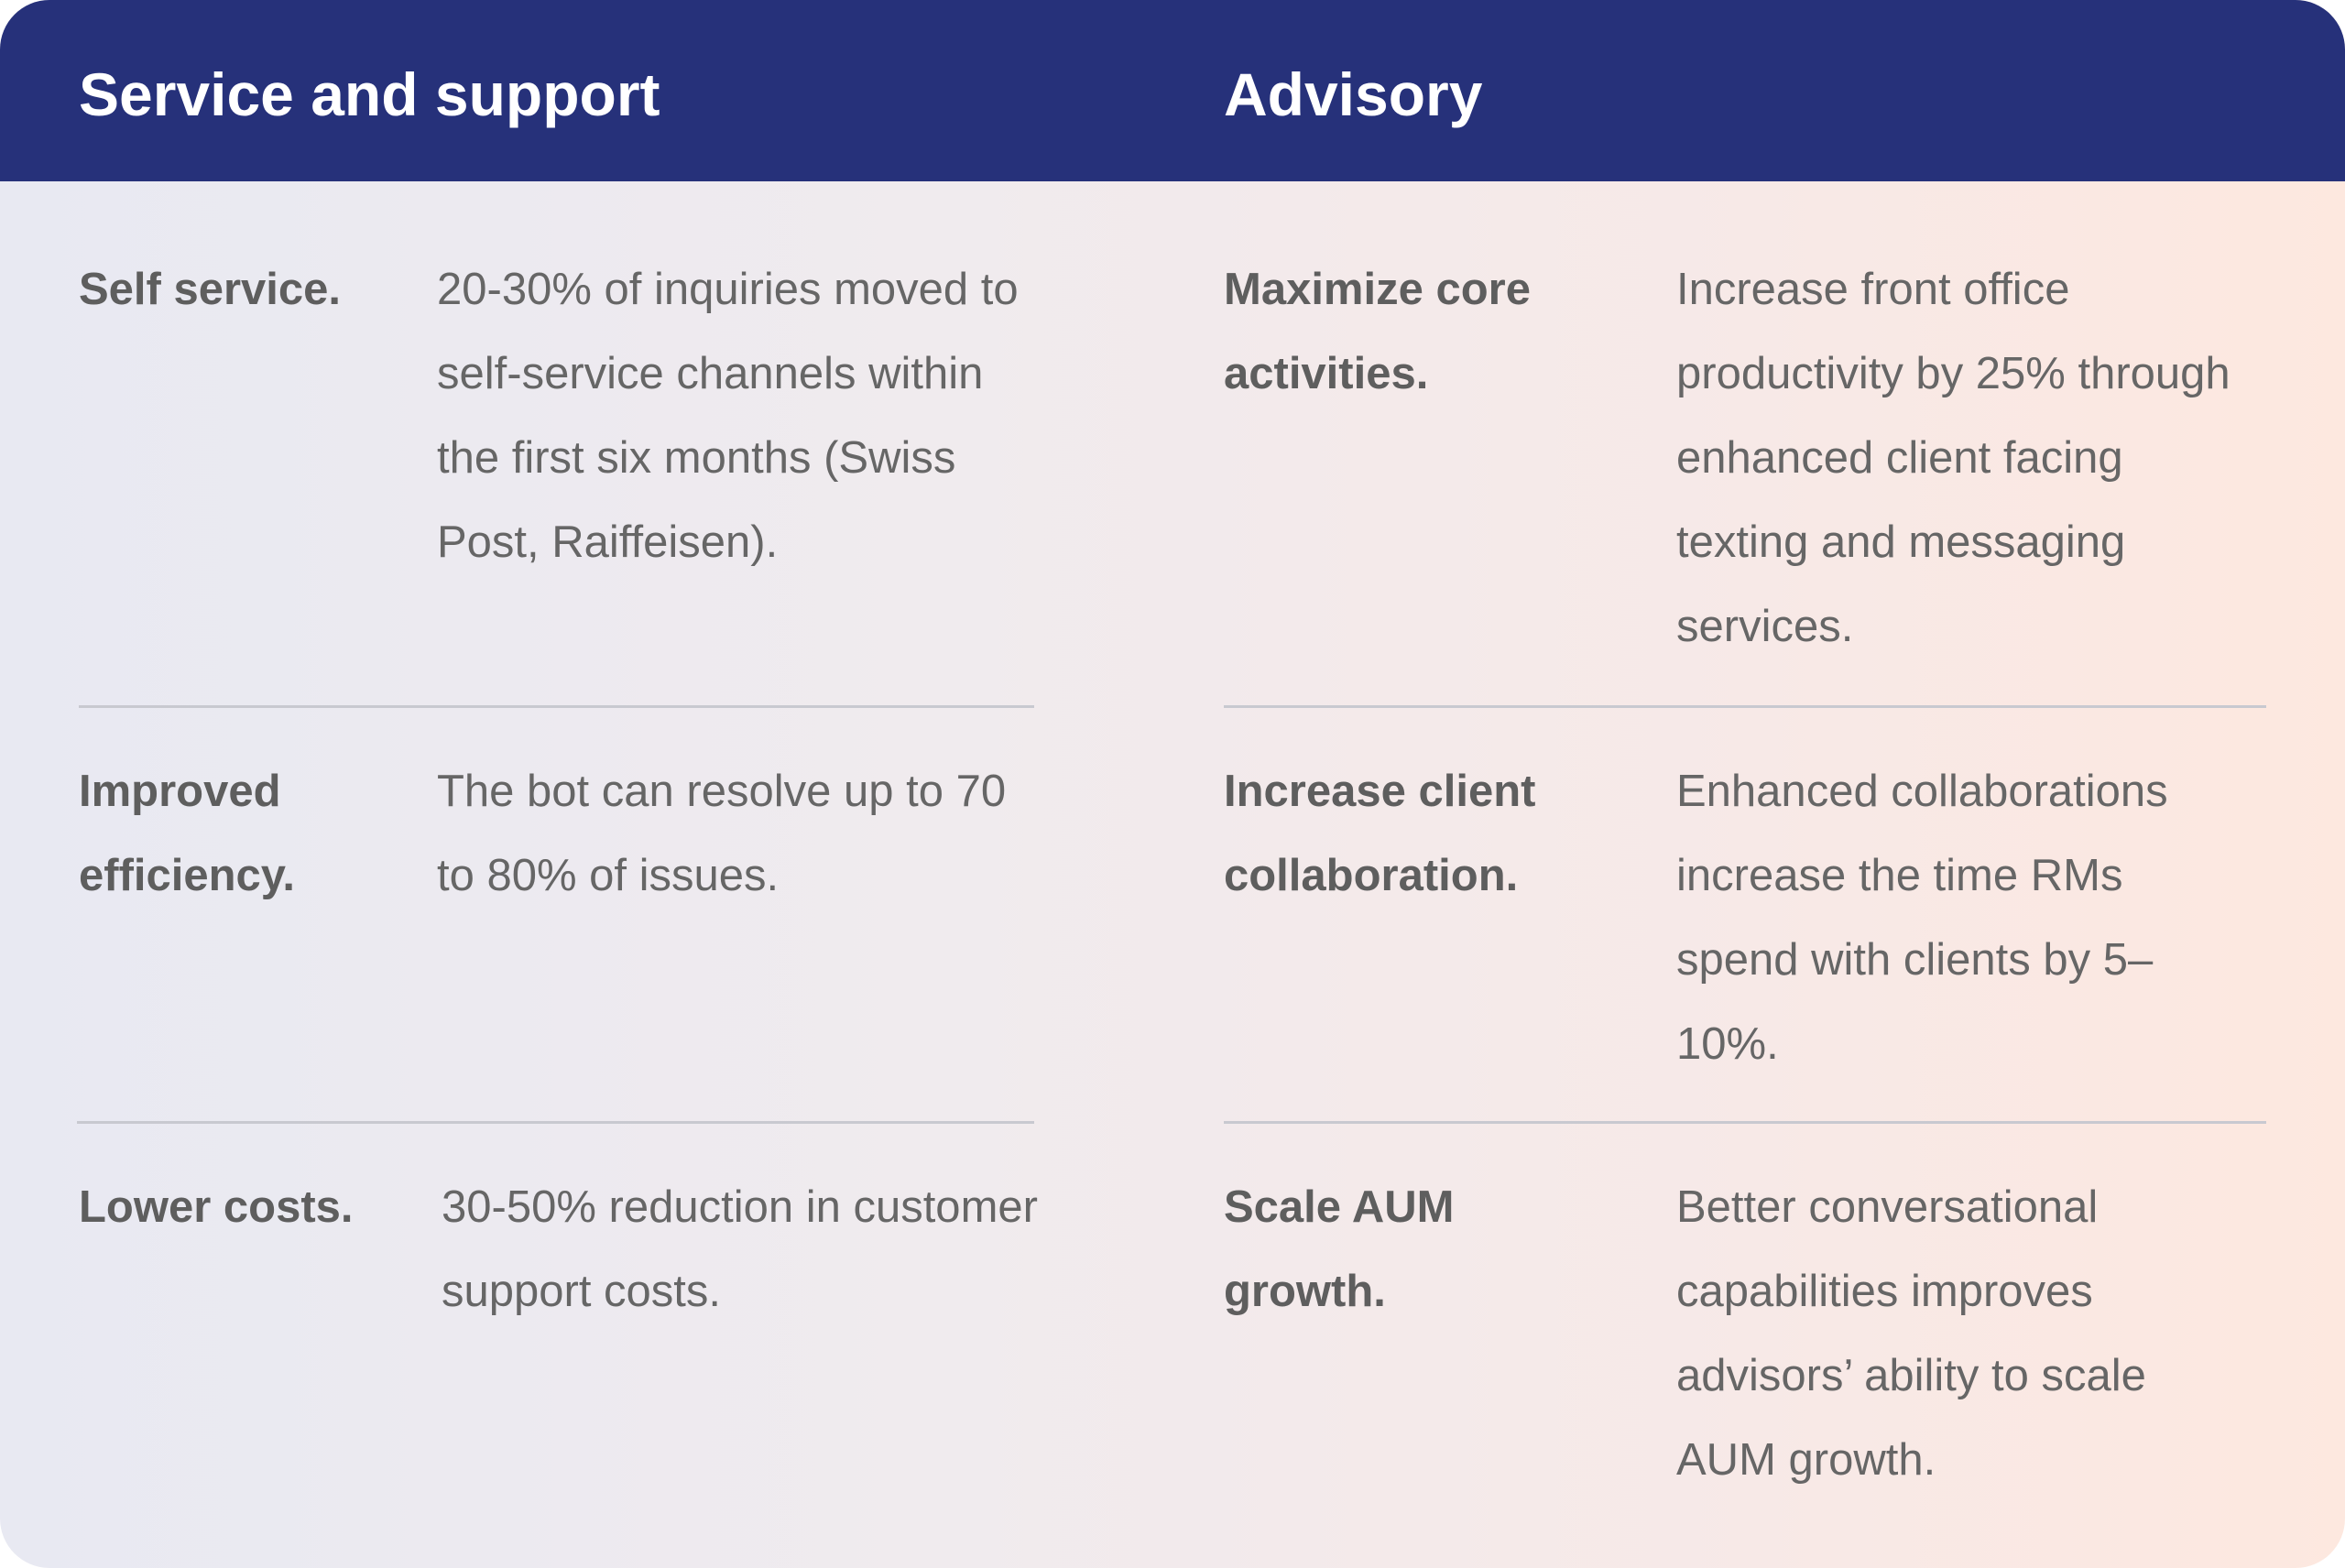  Describe the element at coordinates (1377, 331) in the screenshot. I see `maximize-core-label: Maximize core activities.` at that location.